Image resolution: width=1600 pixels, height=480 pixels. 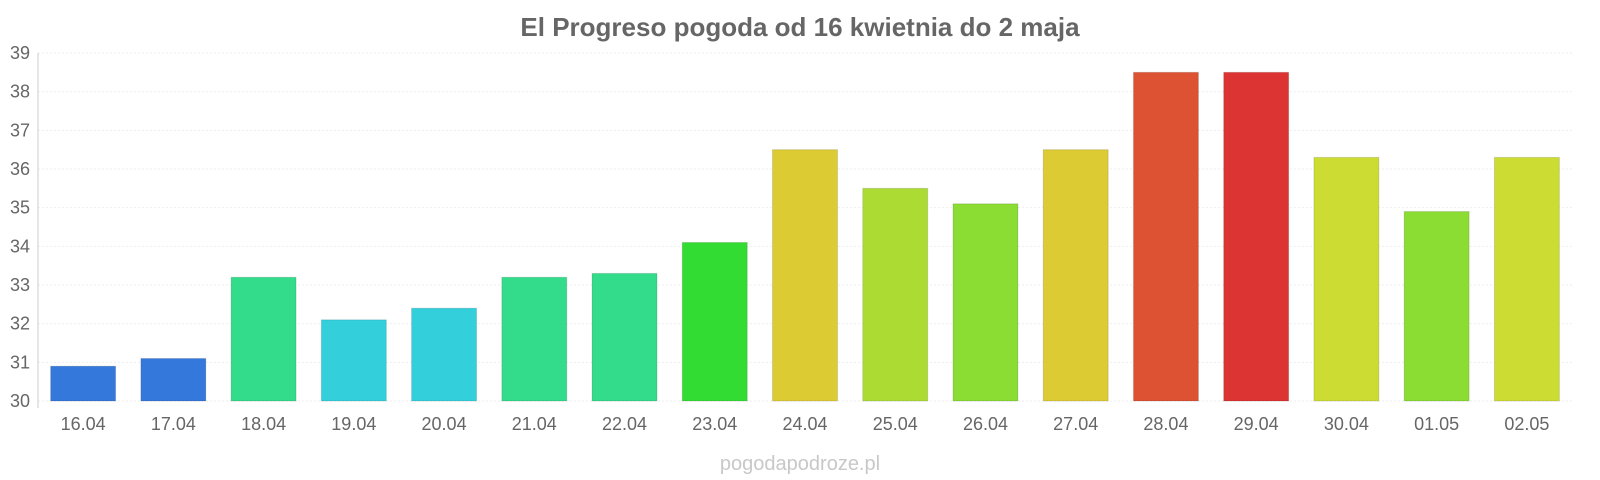 I want to click on y-tick-label: 37, so click(x=20, y=130).